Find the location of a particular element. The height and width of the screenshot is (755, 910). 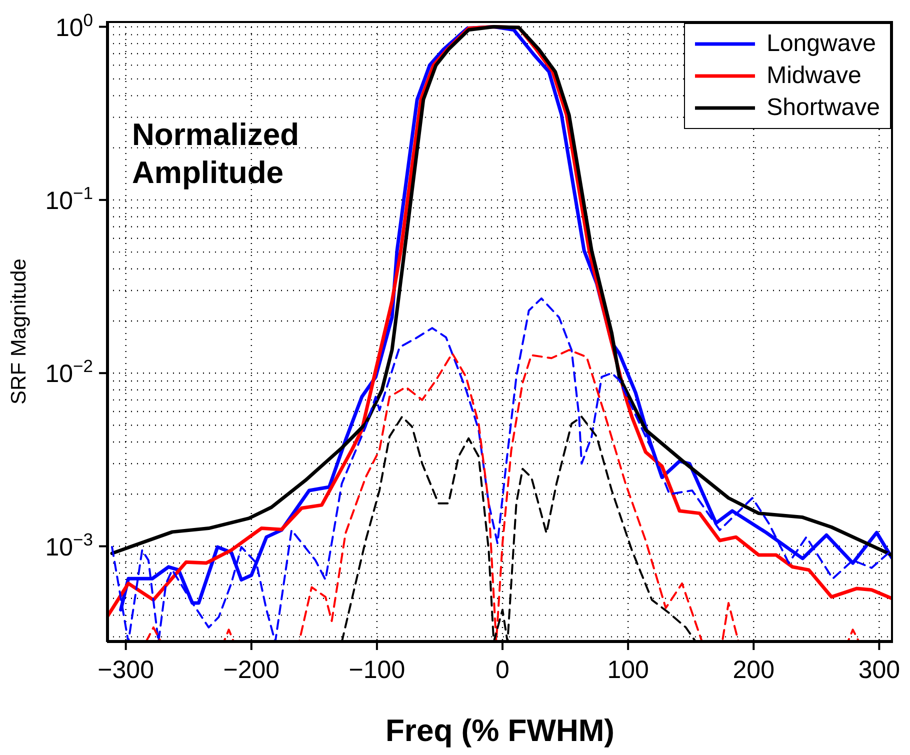

y-axis-title: SRF Magnitude is located at coordinates (18, 331).